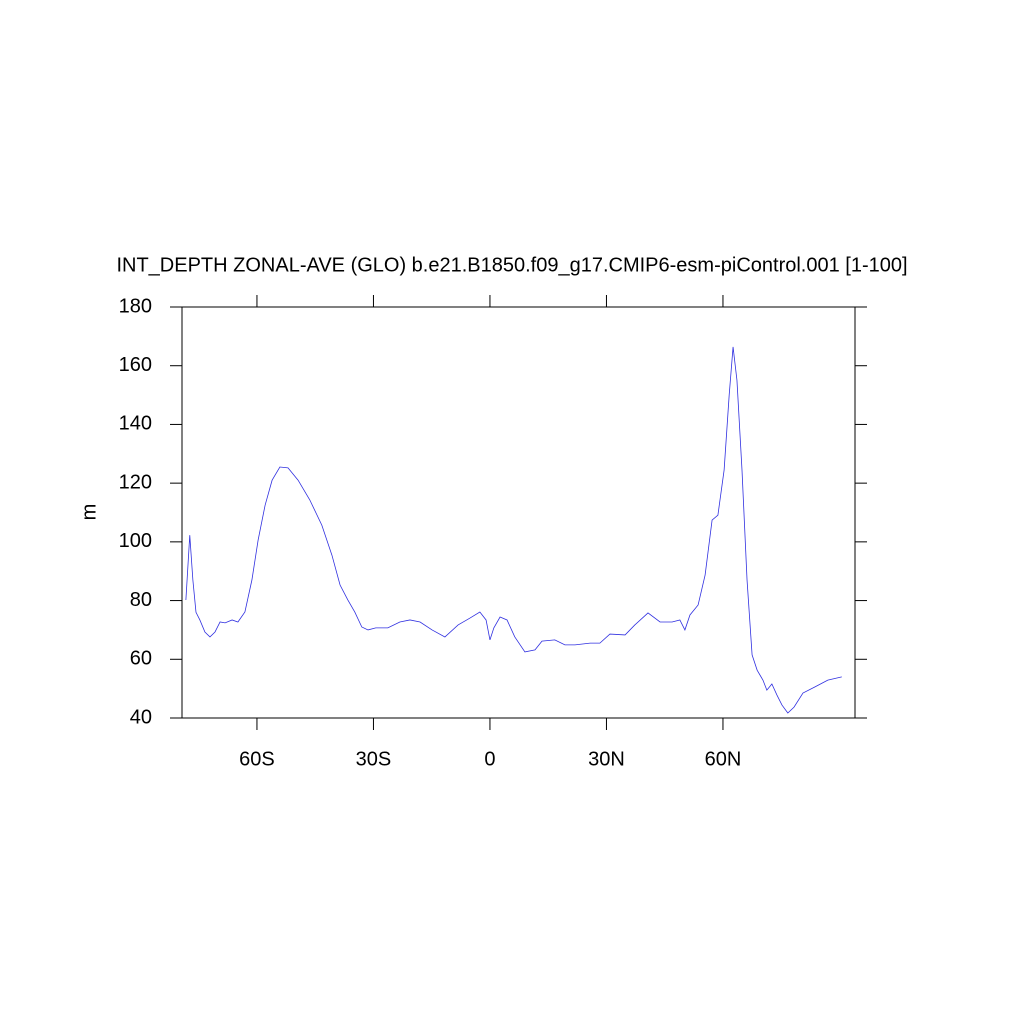 The width and height of the screenshot is (1024, 1029). Describe the element at coordinates (135, 306) in the screenshot. I see `y-tick-label: 180` at that location.